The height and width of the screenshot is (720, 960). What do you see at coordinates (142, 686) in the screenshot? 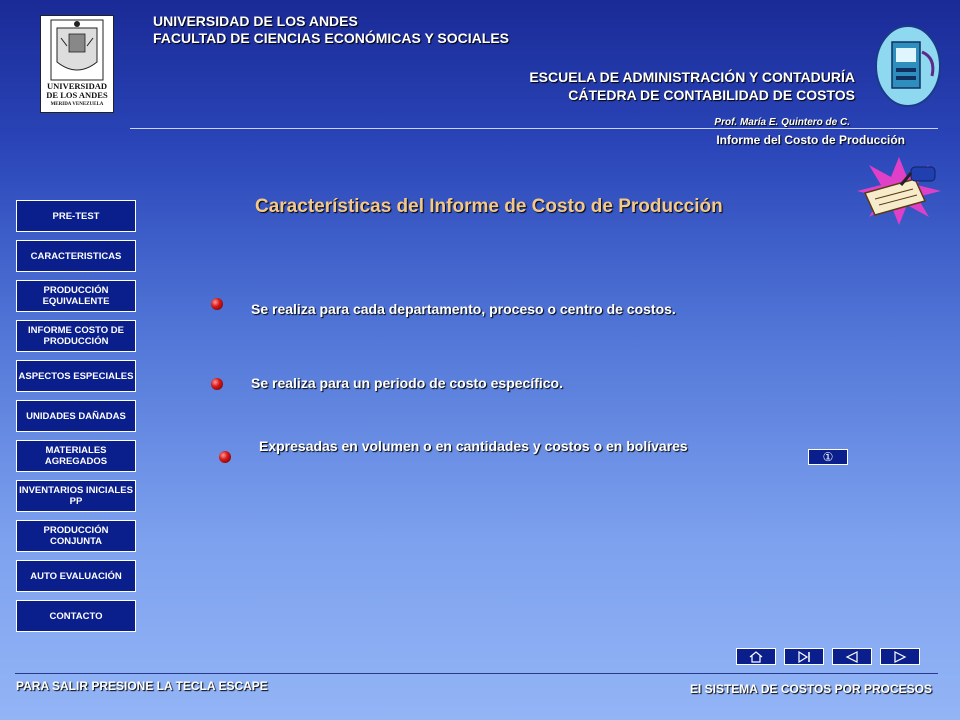
I see `exit-instructions: PARA SALIR PRESIONE LA TECLA ESCAPE` at bounding box center [142, 686].